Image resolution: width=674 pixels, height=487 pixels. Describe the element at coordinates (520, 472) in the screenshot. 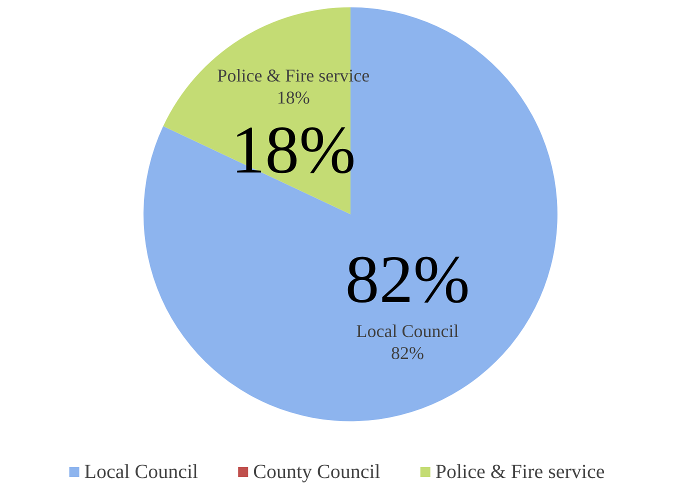

I see `legend-label: Police & Fire service` at that location.